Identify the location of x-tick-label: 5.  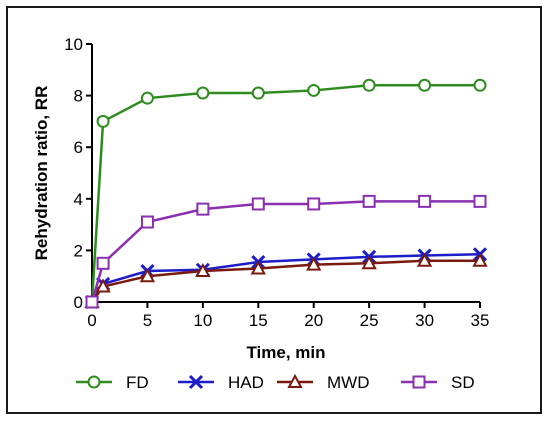
(147, 320).